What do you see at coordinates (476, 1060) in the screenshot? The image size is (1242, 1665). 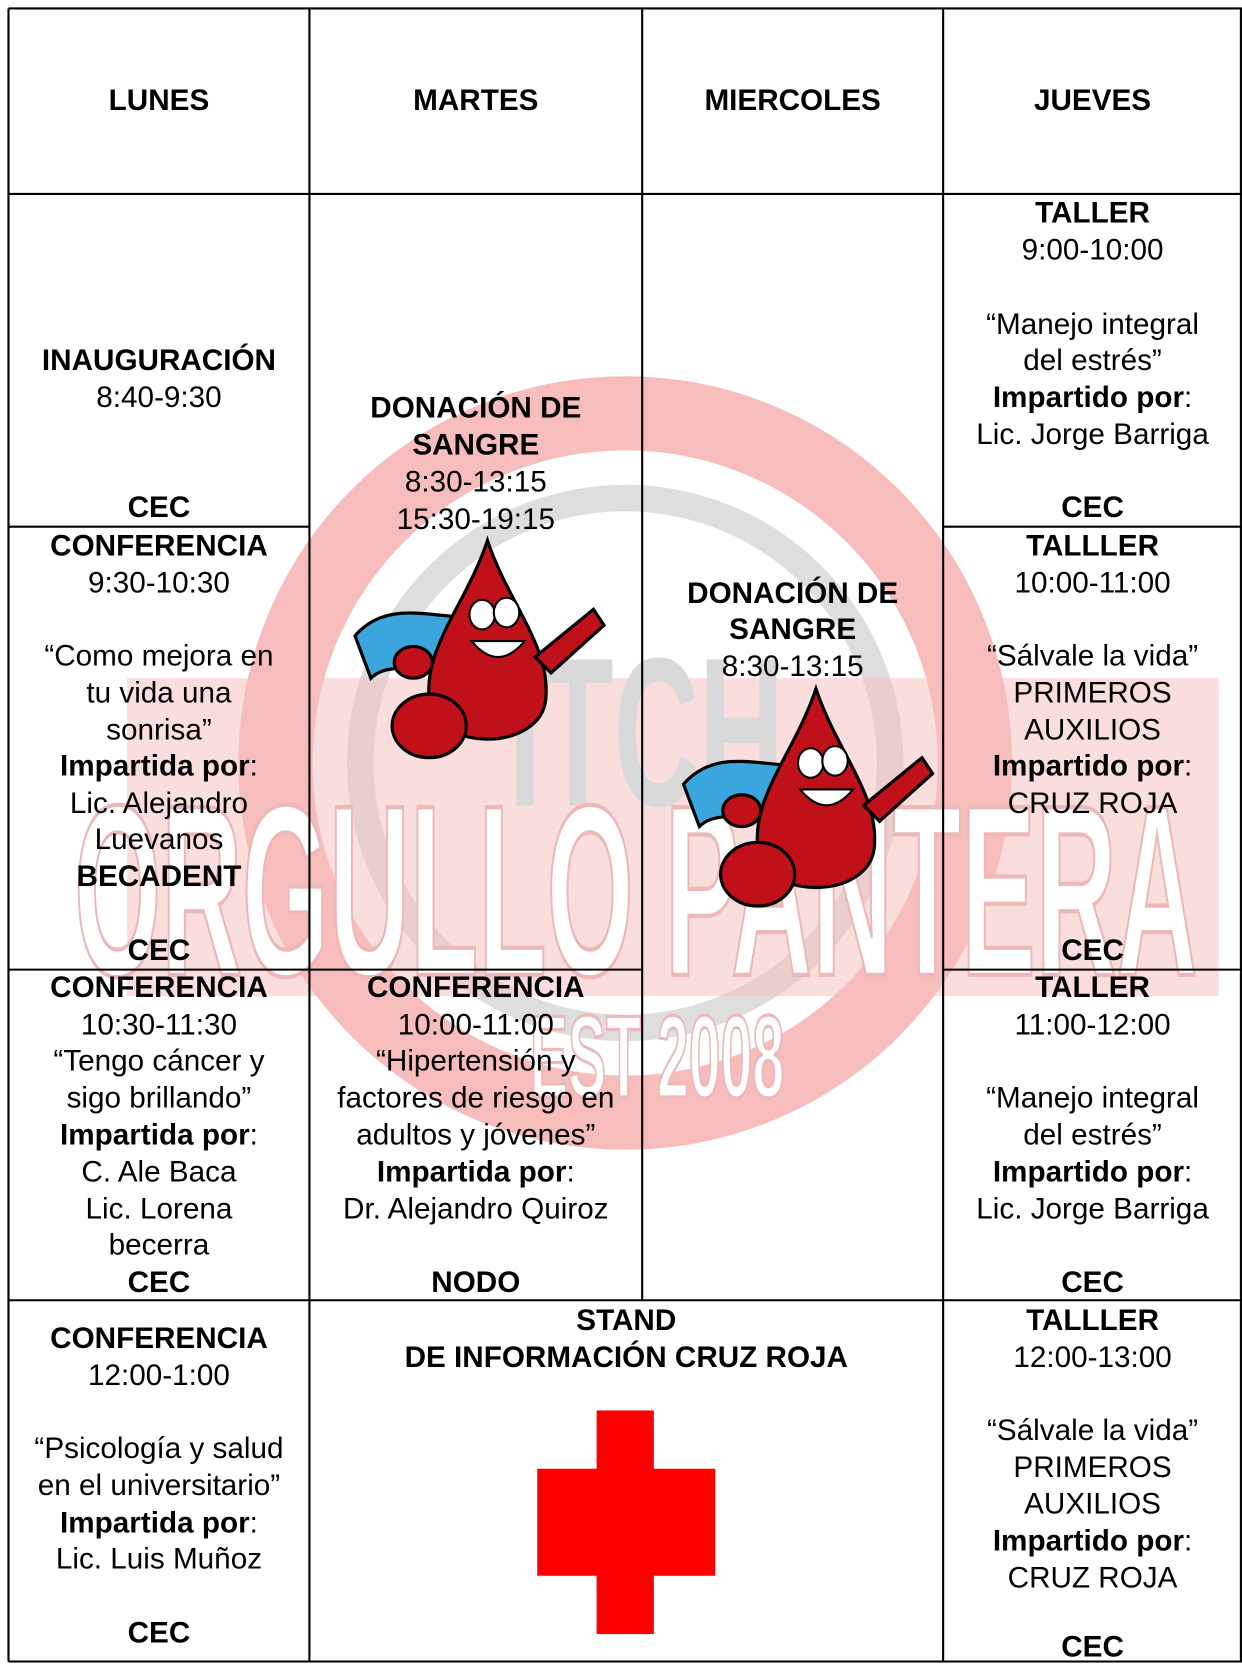 I see `event-topic: “Hipertensión y` at bounding box center [476, 1060].